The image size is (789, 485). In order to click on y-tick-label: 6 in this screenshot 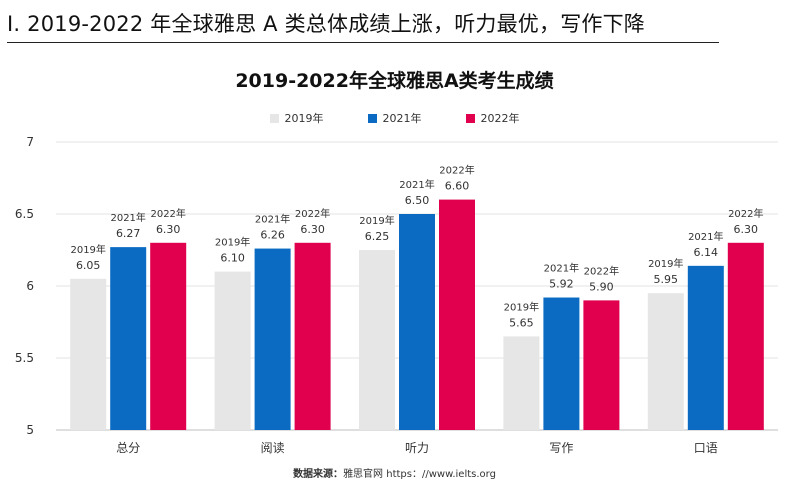, I will do `click(30, 286)`.